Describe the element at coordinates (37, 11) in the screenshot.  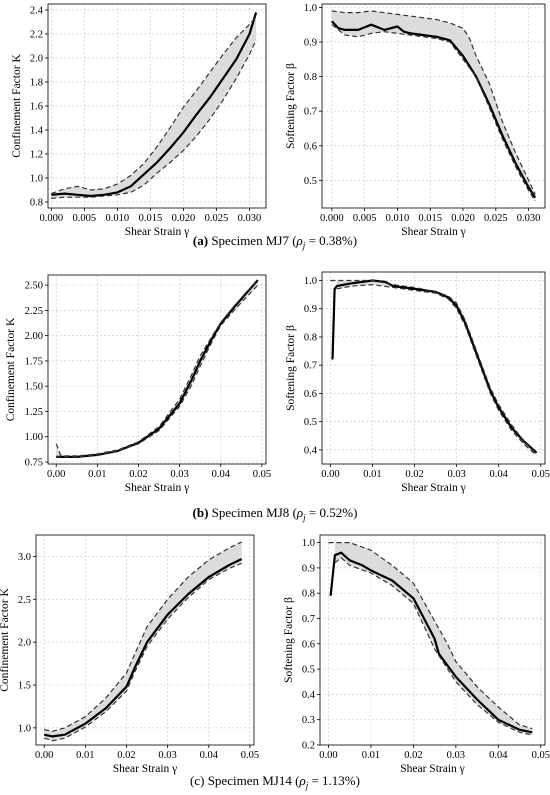
I see `y-tick-label: 2.4` at that location.